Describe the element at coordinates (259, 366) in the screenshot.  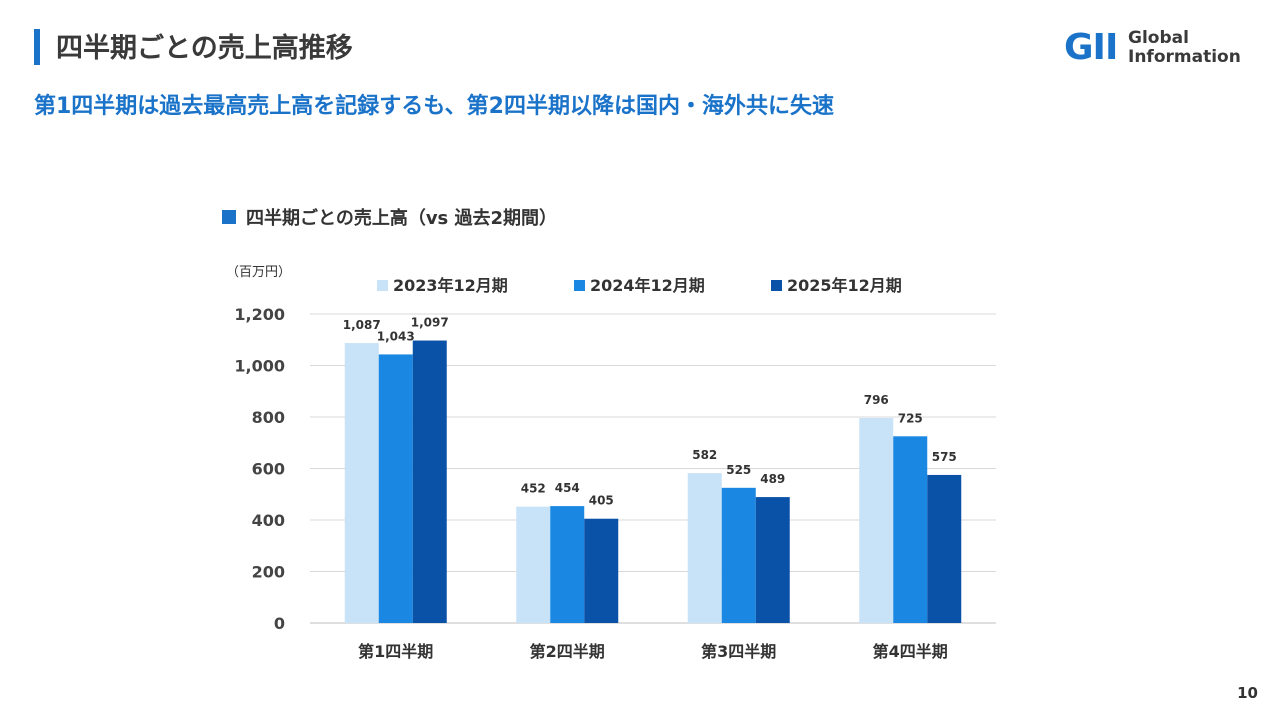
I see `y-tick-label: 1,000` at that location.